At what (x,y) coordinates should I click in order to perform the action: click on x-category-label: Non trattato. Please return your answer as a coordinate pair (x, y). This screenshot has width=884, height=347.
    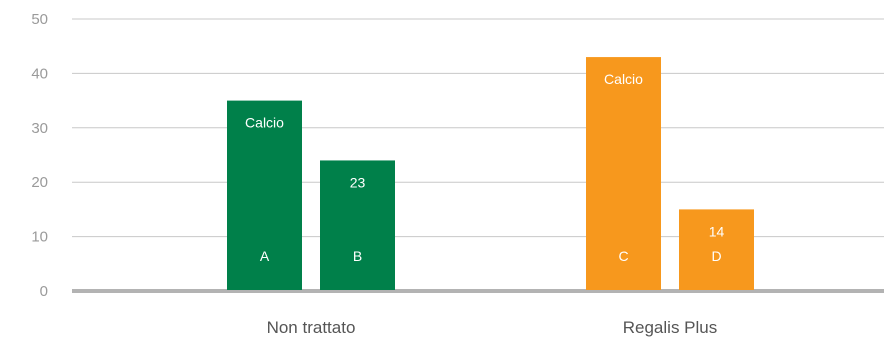
    Looking at the image, I should click on (311, 327).